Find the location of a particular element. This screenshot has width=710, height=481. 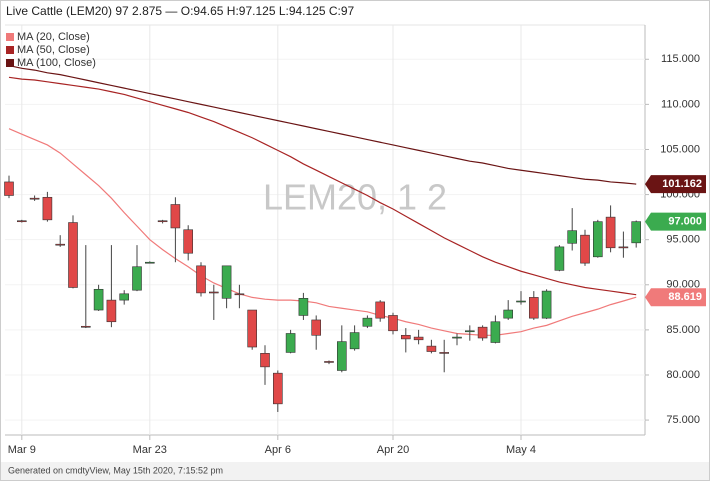

x-tick-label: Apr 20 is located at coordinates (393, 450).